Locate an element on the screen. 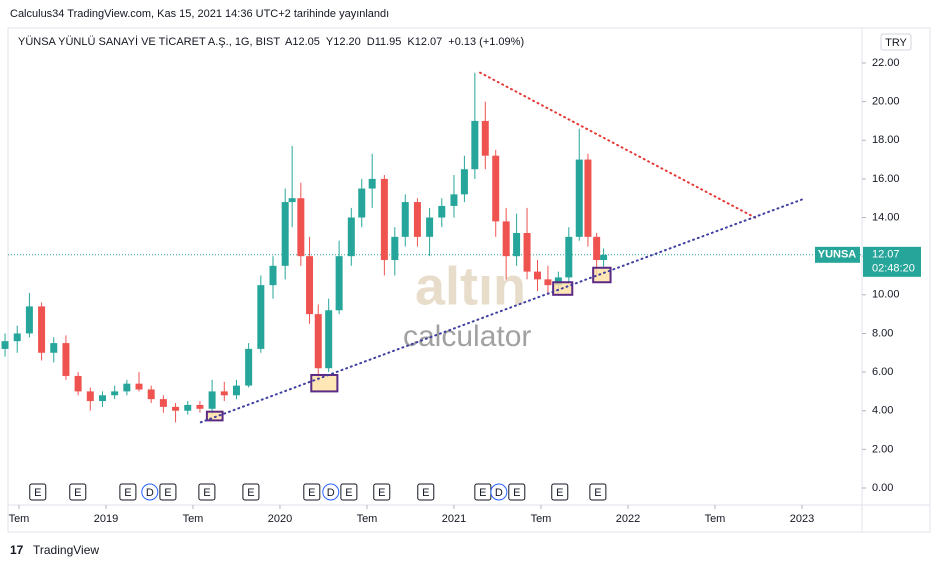 The image size is (940, 573). currency: TRY is located at coordinates (896, 43).